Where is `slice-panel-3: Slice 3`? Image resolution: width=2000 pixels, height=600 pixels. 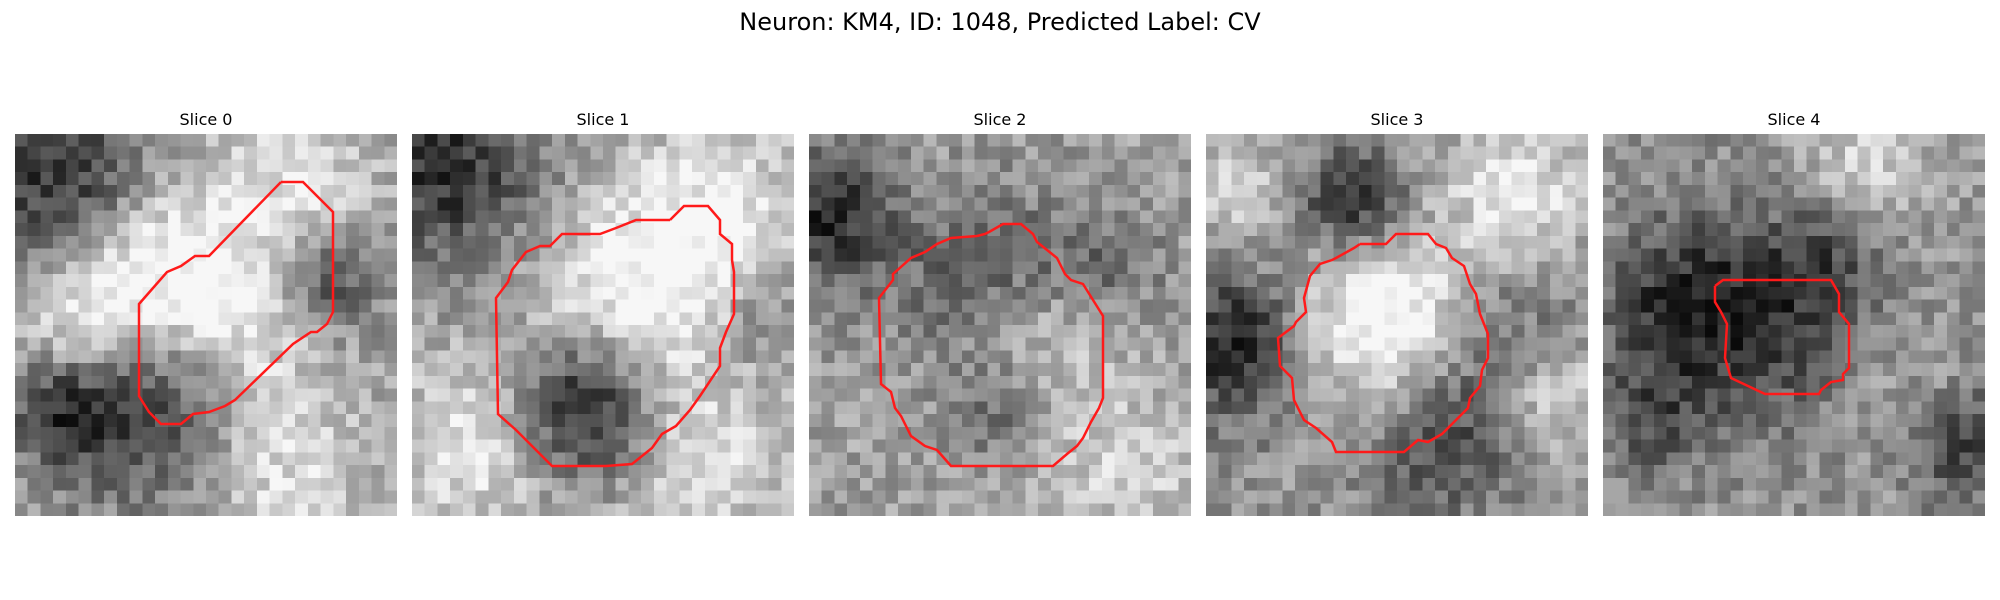 slice-panel-3: Slice 3 is located at coordinates (1397, 312).